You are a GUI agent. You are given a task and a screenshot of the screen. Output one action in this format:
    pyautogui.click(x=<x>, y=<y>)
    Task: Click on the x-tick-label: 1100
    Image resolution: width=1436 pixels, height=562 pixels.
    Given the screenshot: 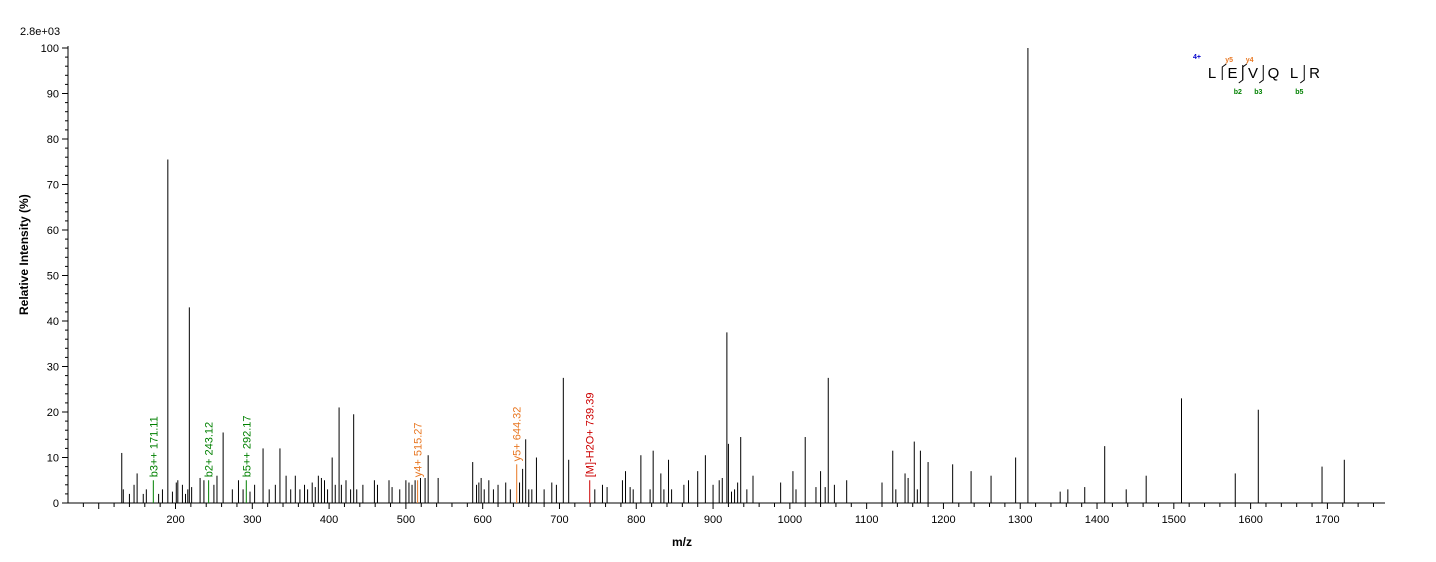 What is the action you would take?
    pyautogui.click(x=867, y=520)
    